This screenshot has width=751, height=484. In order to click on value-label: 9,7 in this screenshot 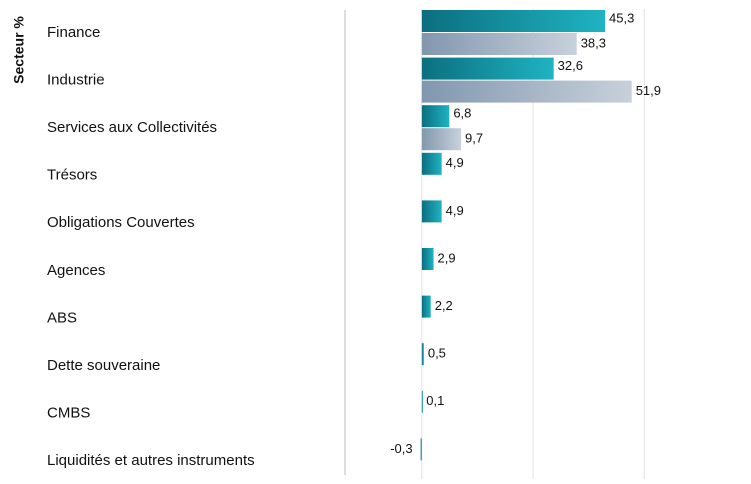, I will do `click(474, 138)`.